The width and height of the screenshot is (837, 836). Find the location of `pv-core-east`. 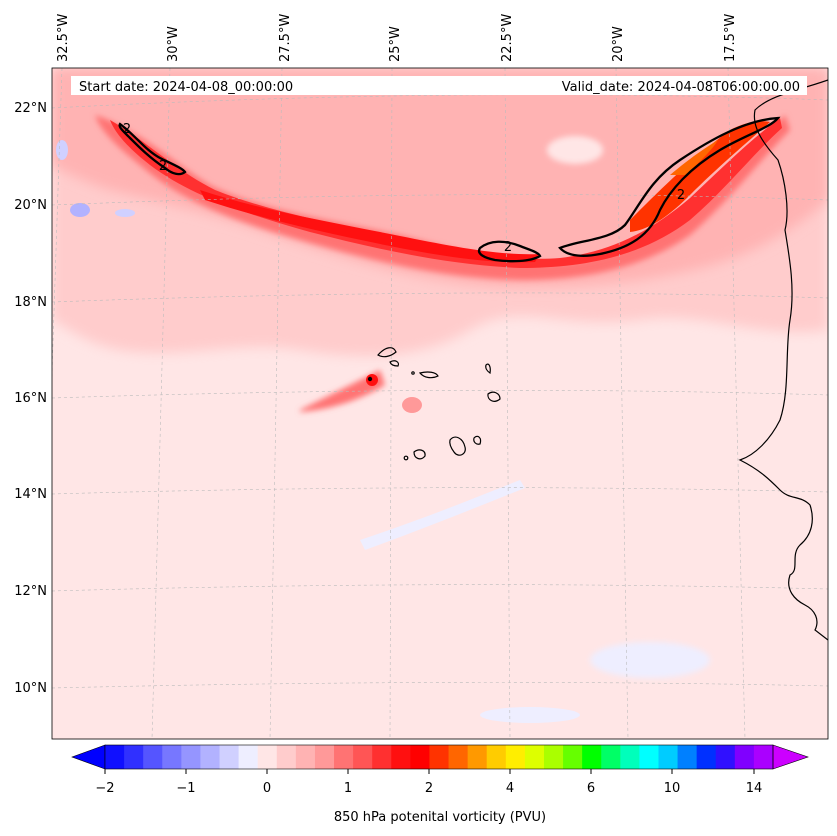

pv-core-east is located at coordinates (700, 176).